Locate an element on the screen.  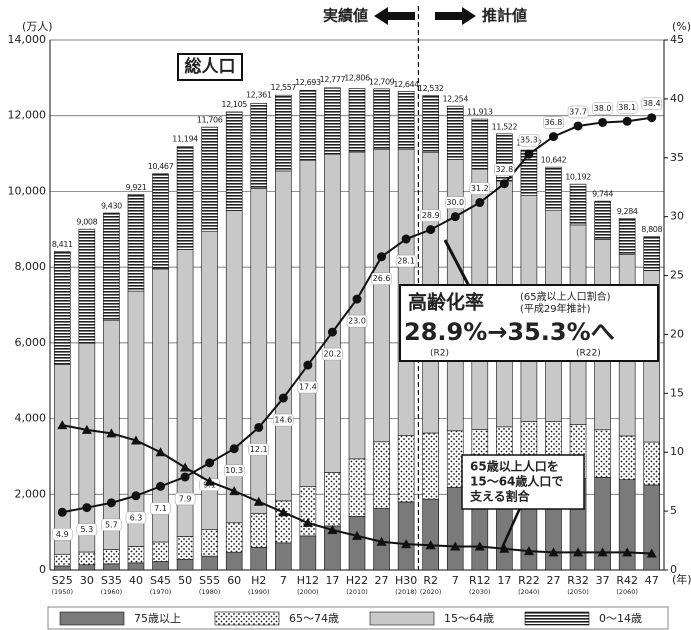
value-label: 12.1 is located at coordinates (259, 449).